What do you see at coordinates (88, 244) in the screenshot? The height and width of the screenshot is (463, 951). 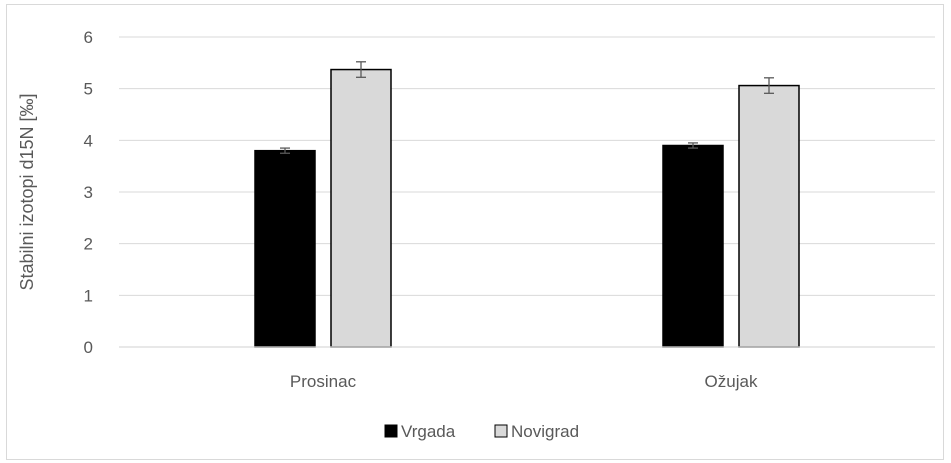 I see `y-tick-label: 2` at bounding box center [88, 244].